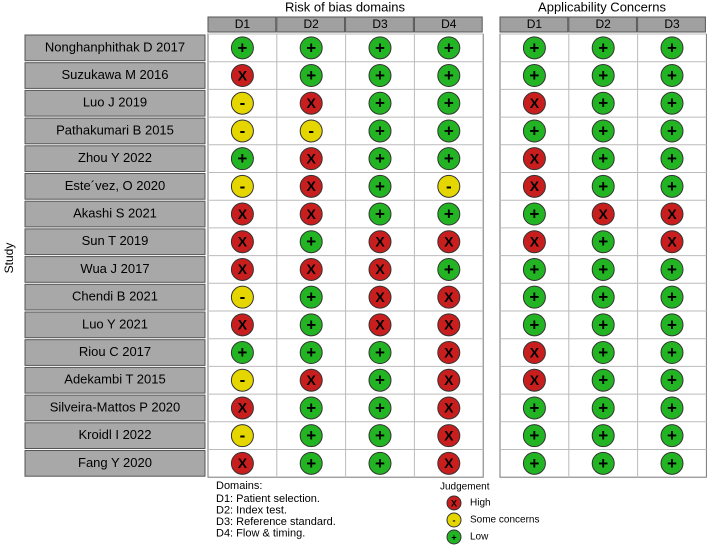  Describe the element at coordinates (465, 487) in the screenshot. I see `legend-title: Judgement` at that location.